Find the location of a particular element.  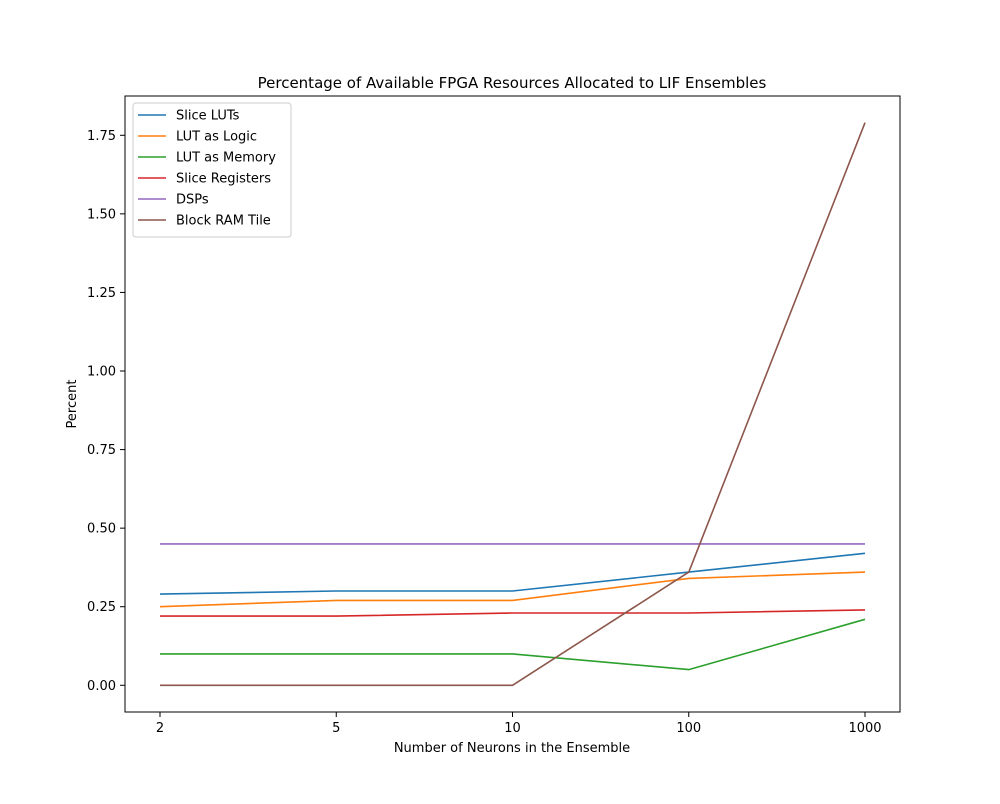

y-tick-label: 1.75 is located at coordinates (101, 136).